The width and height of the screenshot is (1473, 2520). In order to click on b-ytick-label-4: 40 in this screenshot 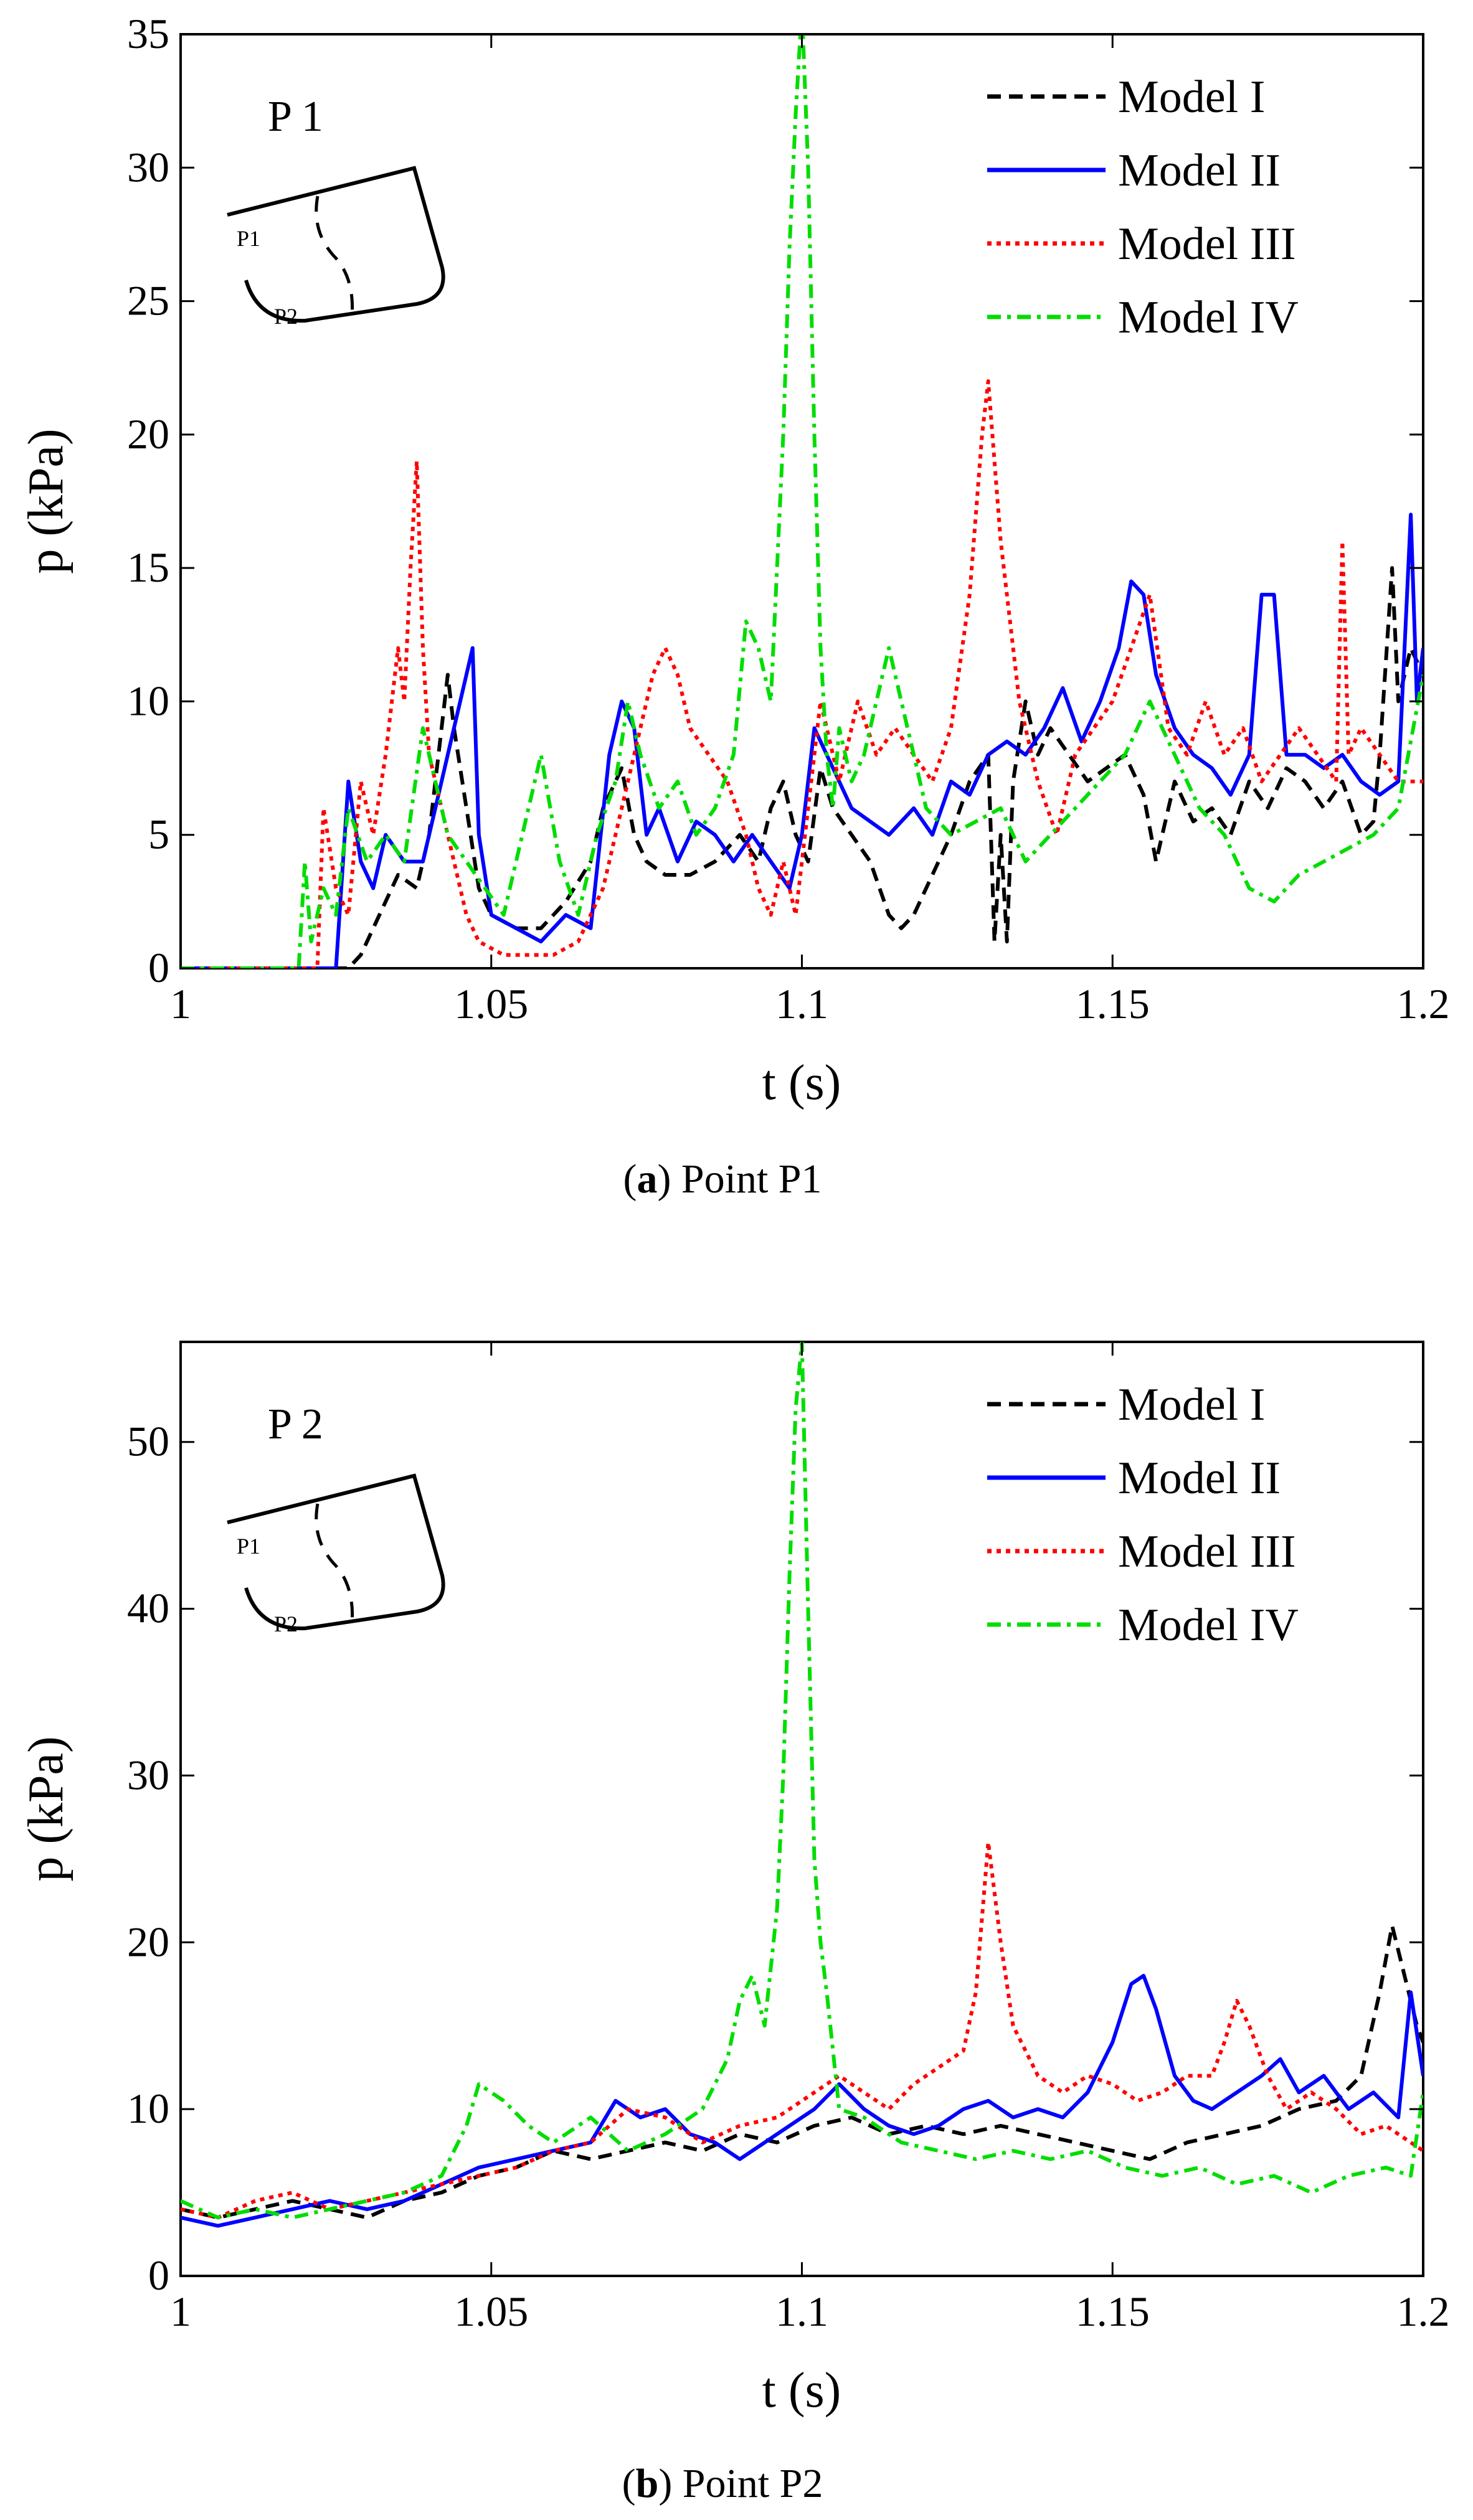, I will do `click(148, 1608)`.